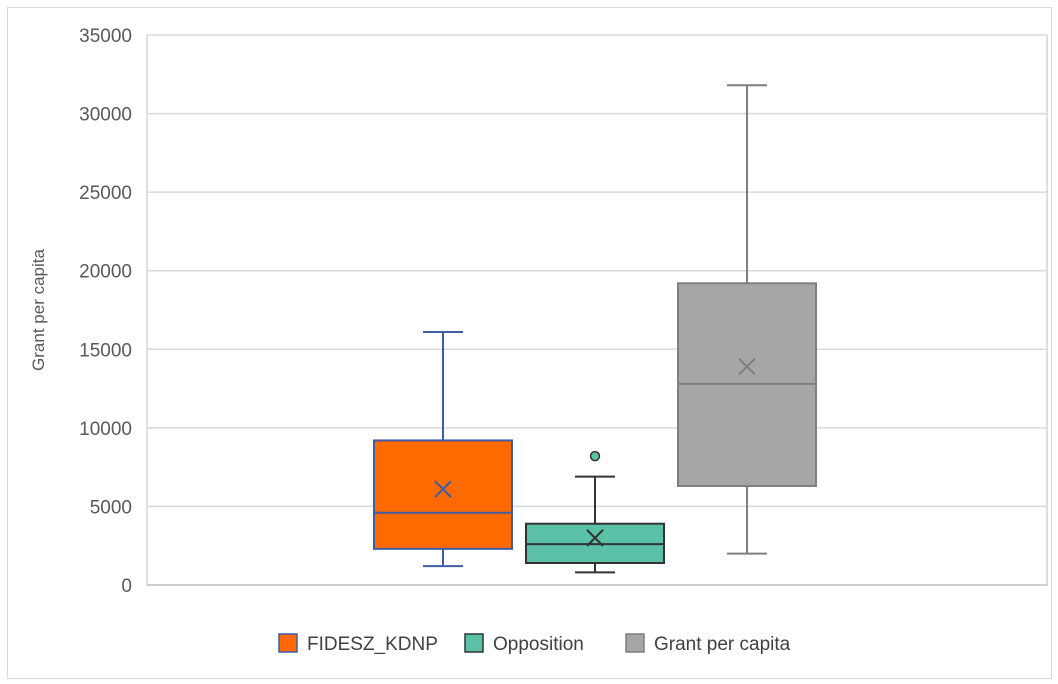 Image resolution: width=1058 pixels, height=684 pixels. What do you see at coordinates (595, 456) in the screenshot?
I see `outlier-point` at bounding box center [595, 456].